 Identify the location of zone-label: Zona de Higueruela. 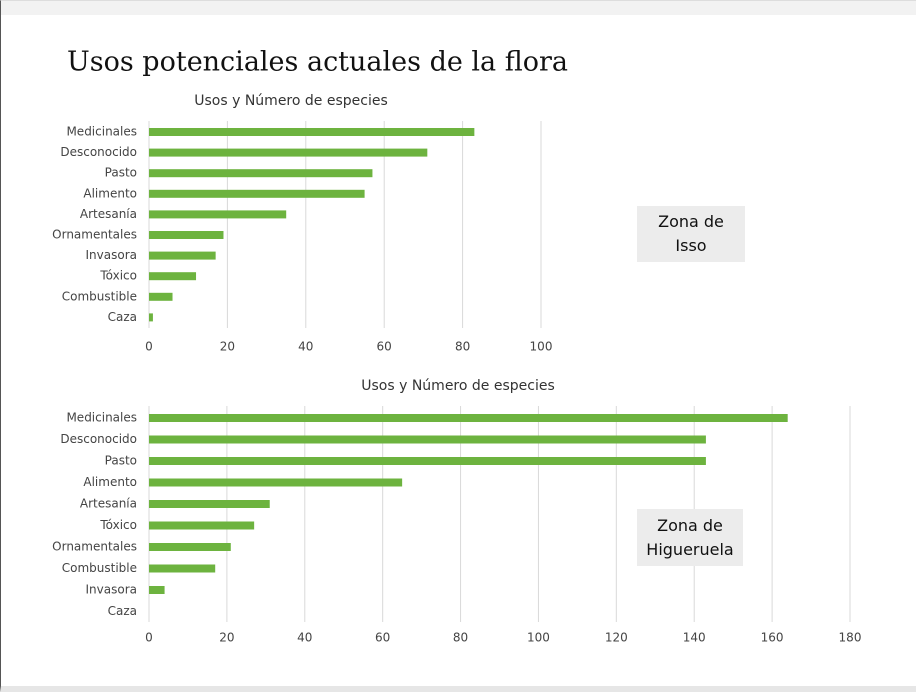
(690, 537).